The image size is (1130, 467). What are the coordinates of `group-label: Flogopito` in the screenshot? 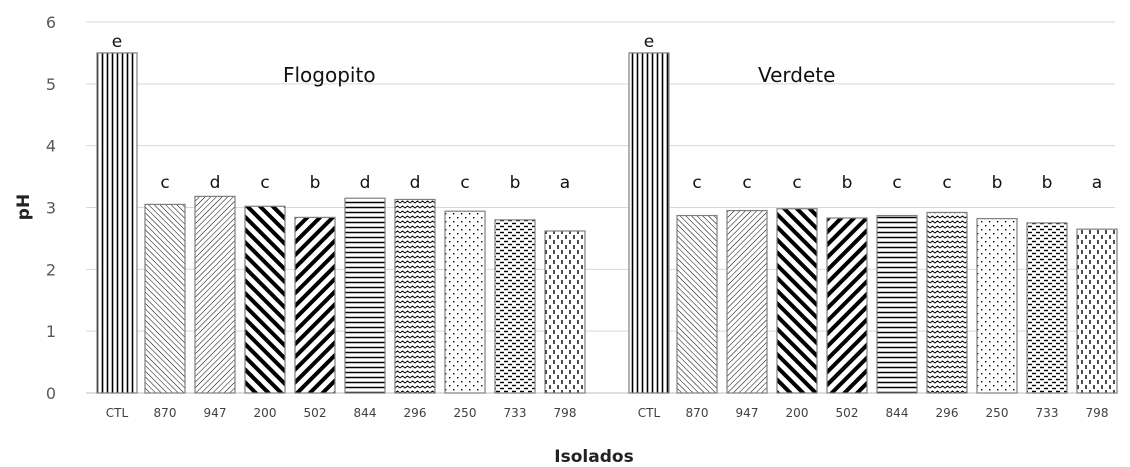 It's located at (329, 75).